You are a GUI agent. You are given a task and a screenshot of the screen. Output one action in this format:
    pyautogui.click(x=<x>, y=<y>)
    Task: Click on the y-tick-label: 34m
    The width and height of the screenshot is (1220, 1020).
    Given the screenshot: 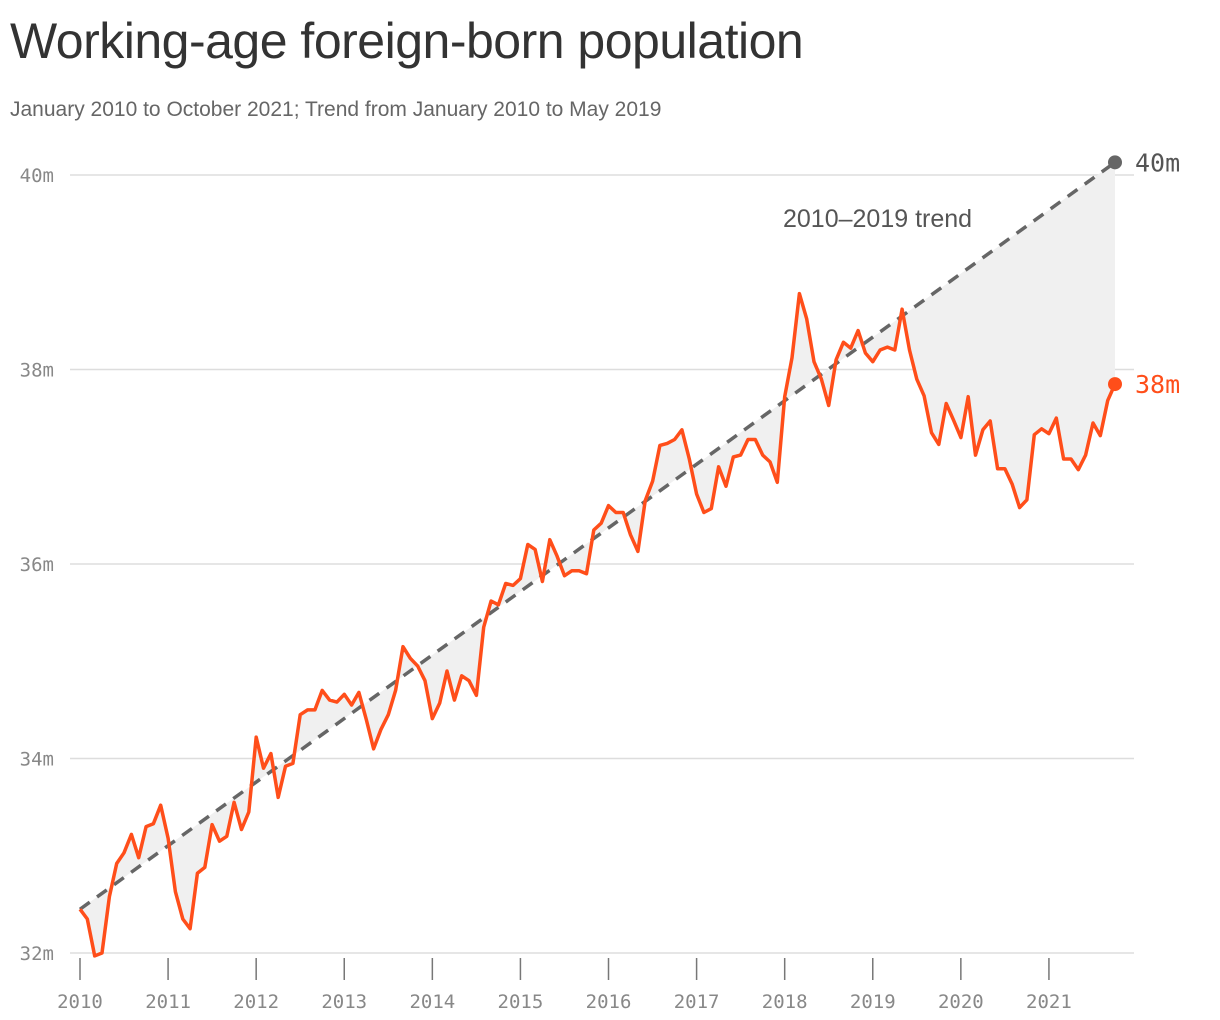 What is the action you would take?
    pyautogui.click(x=37, y=760)
    